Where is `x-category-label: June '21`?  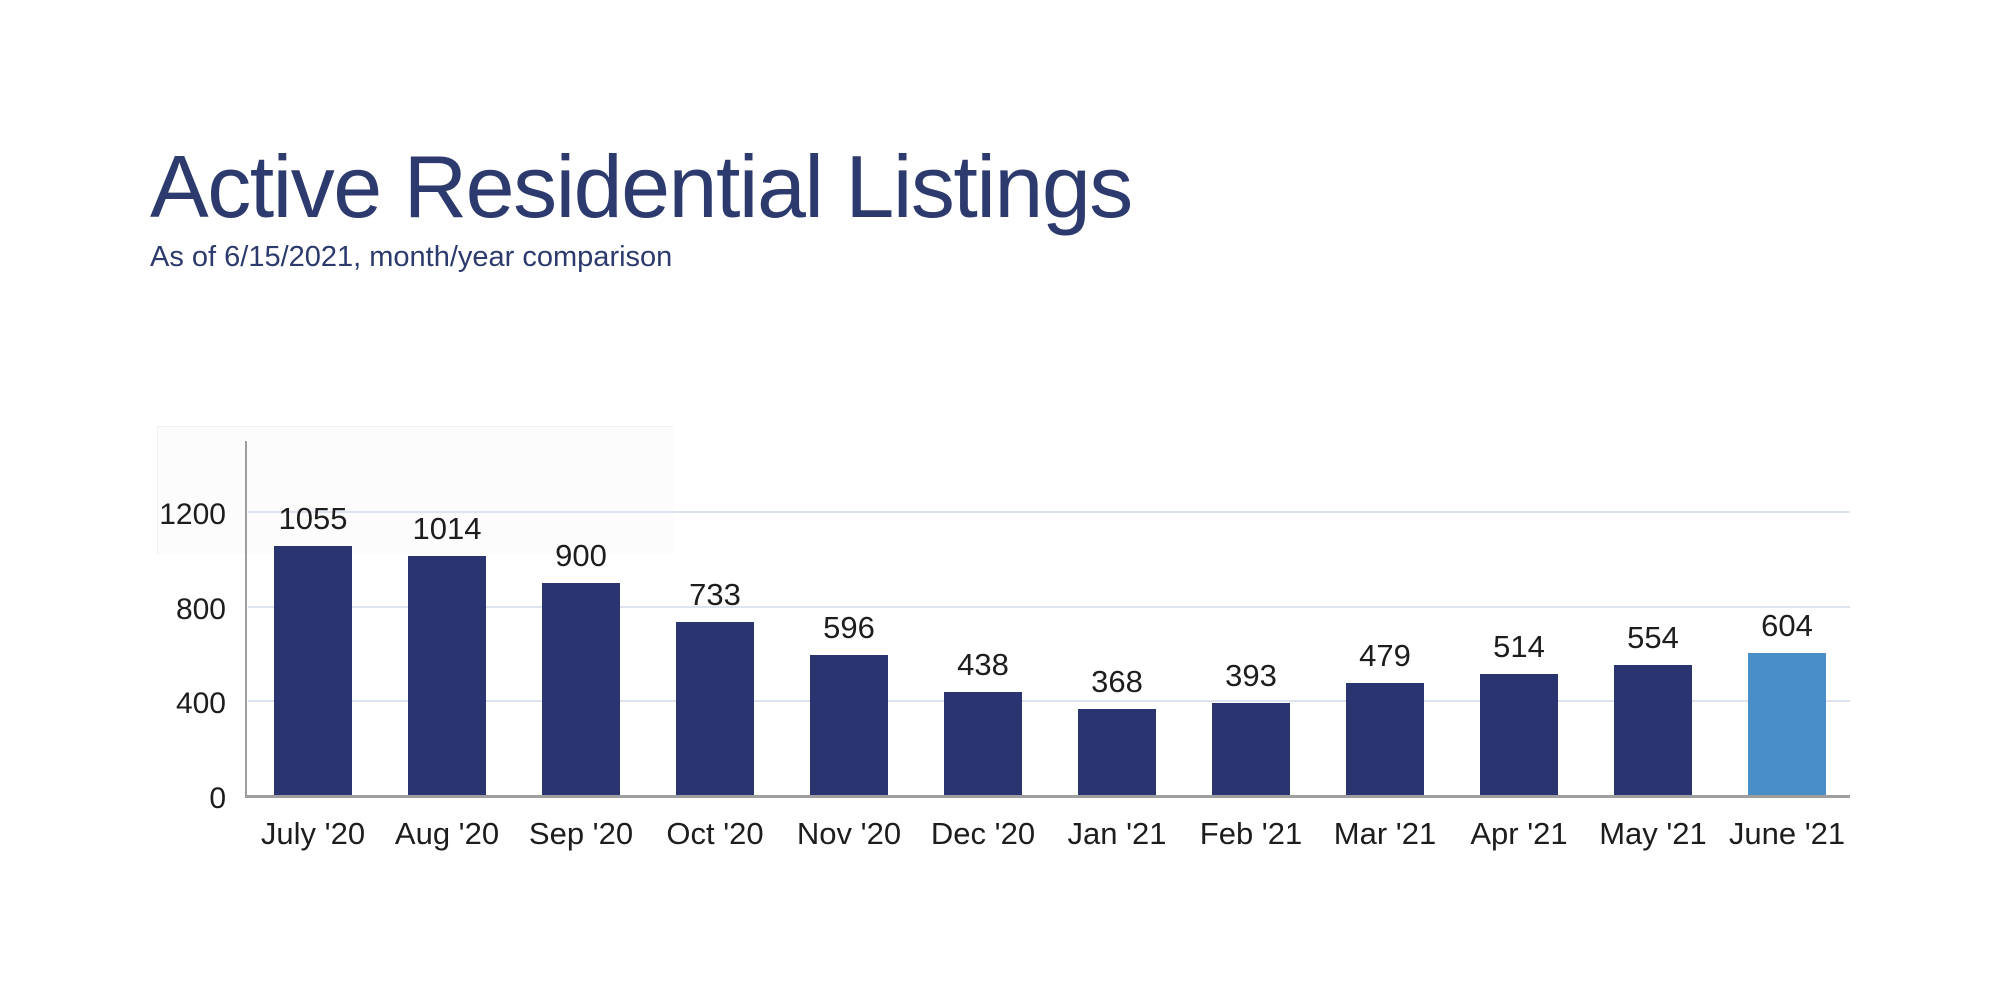
x-category-label: June '21 is located at coordinates (1787, 833).